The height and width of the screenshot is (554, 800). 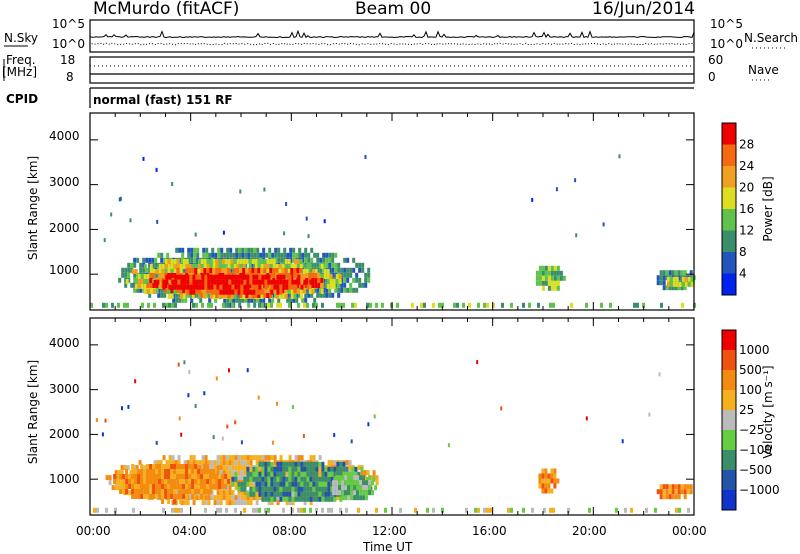 What do you see at coordinates (729, 134) in the screenshot?
I see `colorbar-segment` at bounding box center [729, 134].